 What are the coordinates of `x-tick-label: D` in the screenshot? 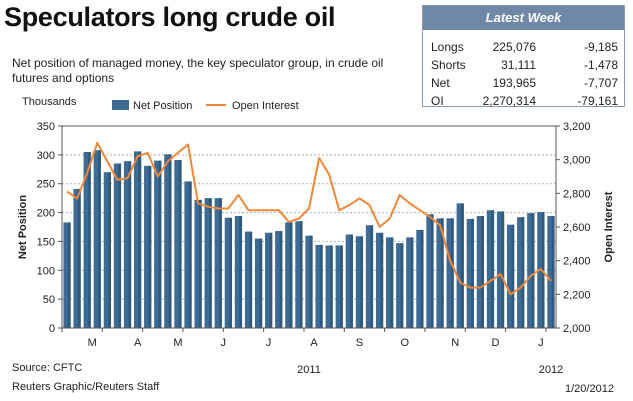 It's located at (496, 343).